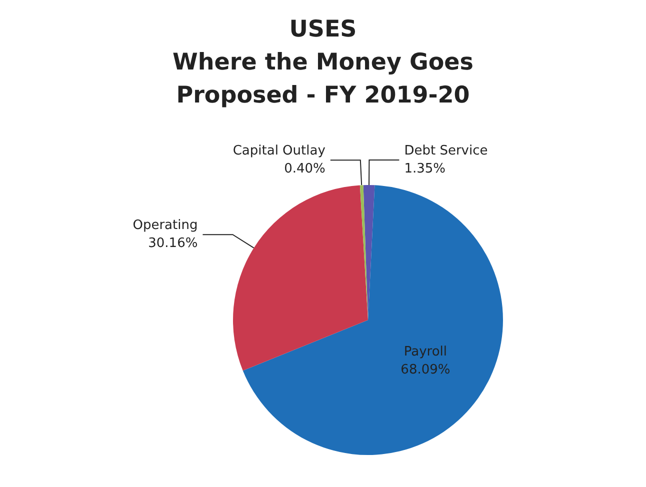 This screenshot has height=487, width=646. What do you see at coordinates (446, 151) in the screenshot?
I see `slice-label: Debt Service` at bounding box center [446, 151].